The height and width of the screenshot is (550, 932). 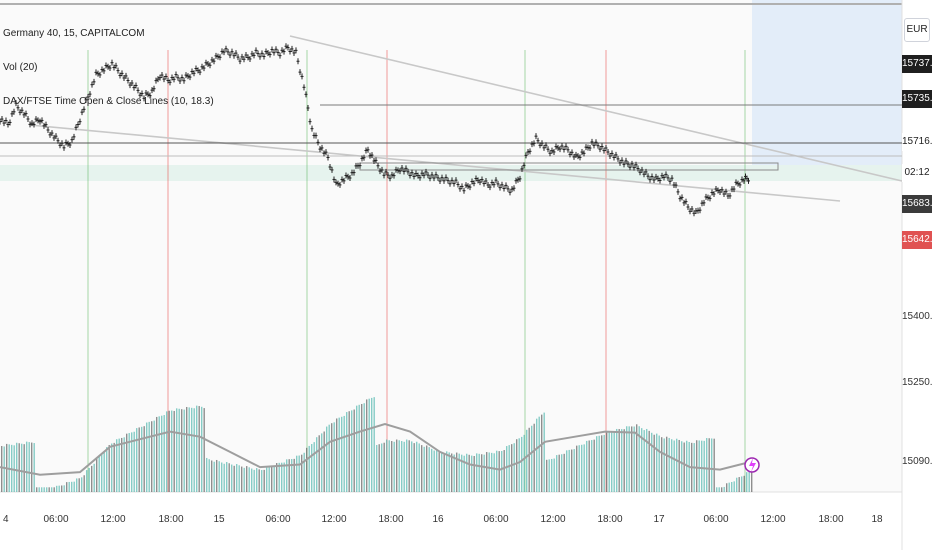 What do you see at coordinates (877, 519) in the screenshot?
I see `time-axis-label: 18` at bounding box center [877, 519].